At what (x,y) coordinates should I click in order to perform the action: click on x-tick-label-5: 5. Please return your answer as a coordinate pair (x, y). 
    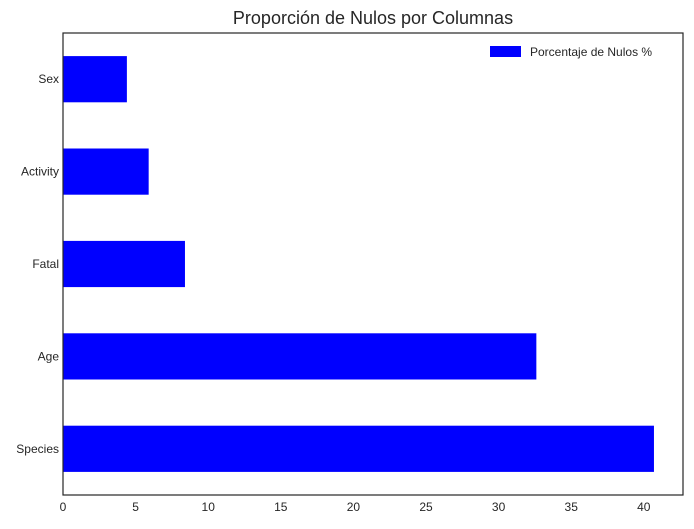
    Looking at the image, I should click on (135, 507).